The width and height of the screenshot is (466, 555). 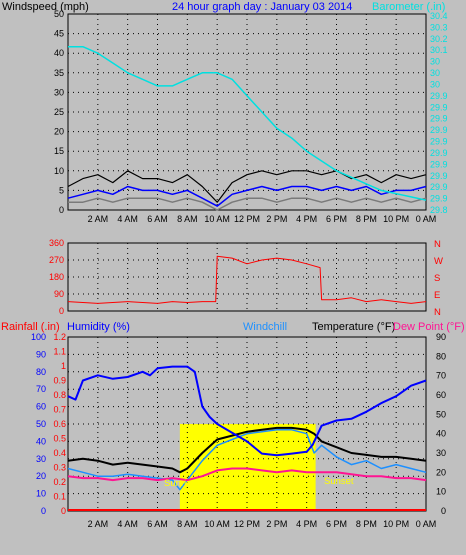 I want to click on rain-tick-label: 0.1, so click(x=59, y=497).